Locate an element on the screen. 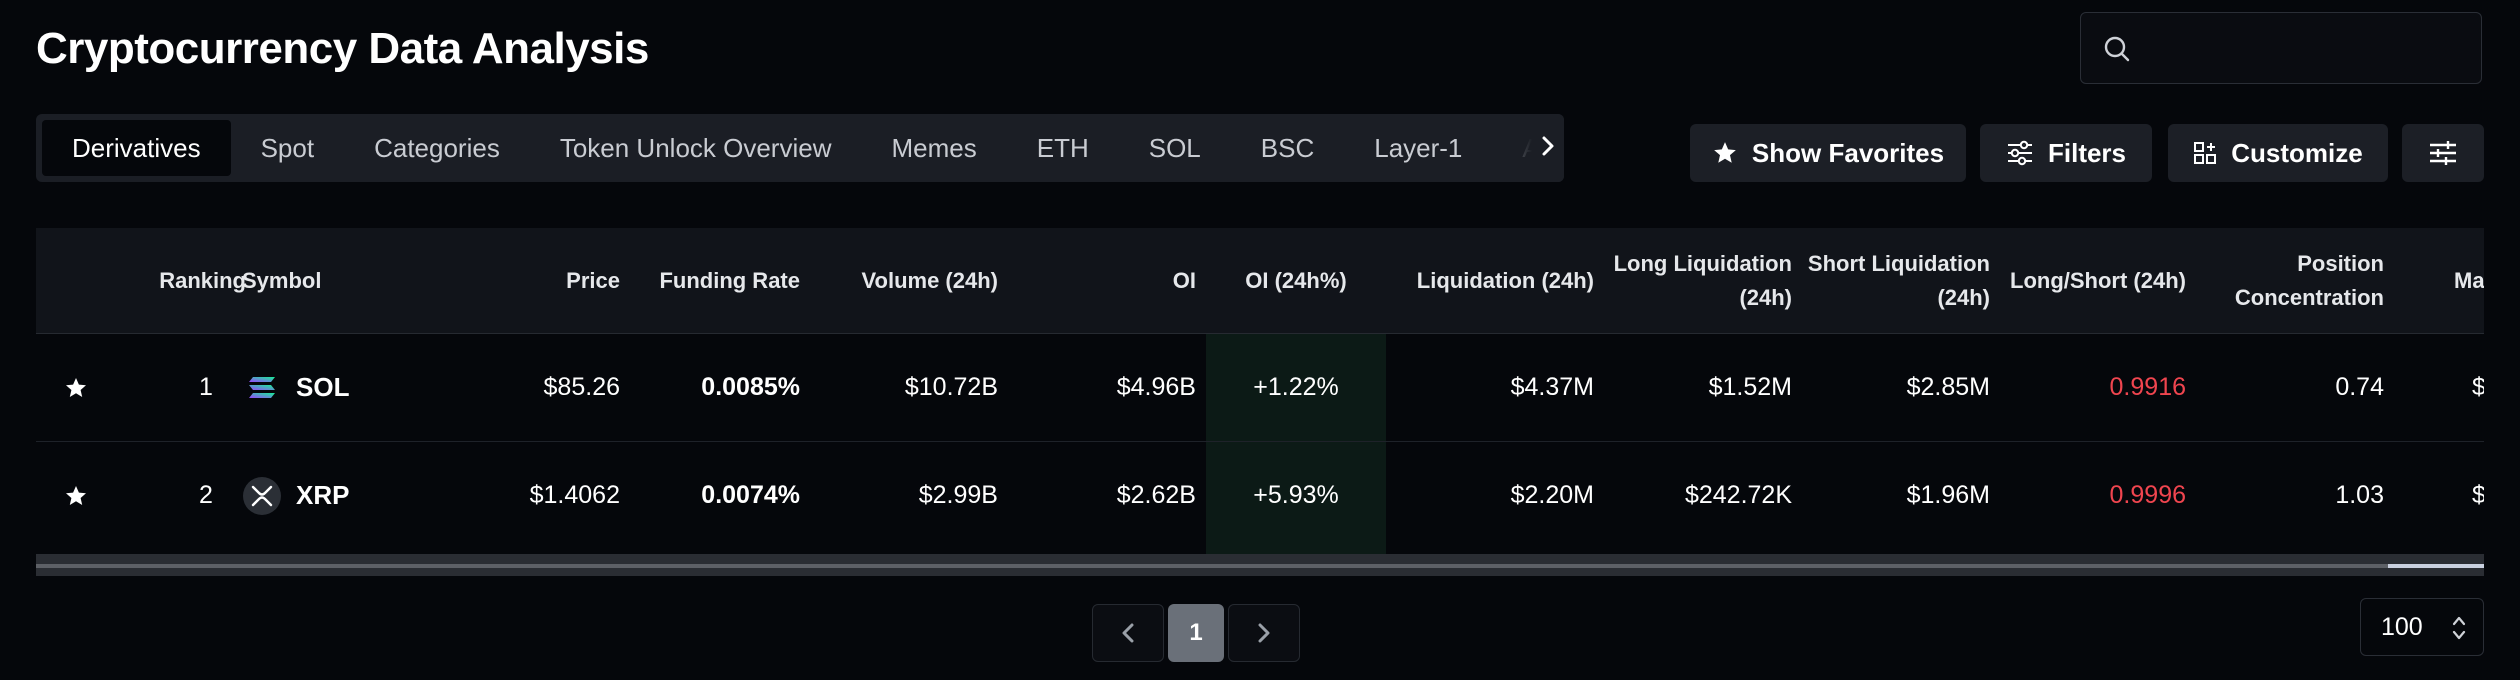 This screenshot has width=2520, height=680. cell-oi-change: +1.22% is located at coordinates (1296, 387).